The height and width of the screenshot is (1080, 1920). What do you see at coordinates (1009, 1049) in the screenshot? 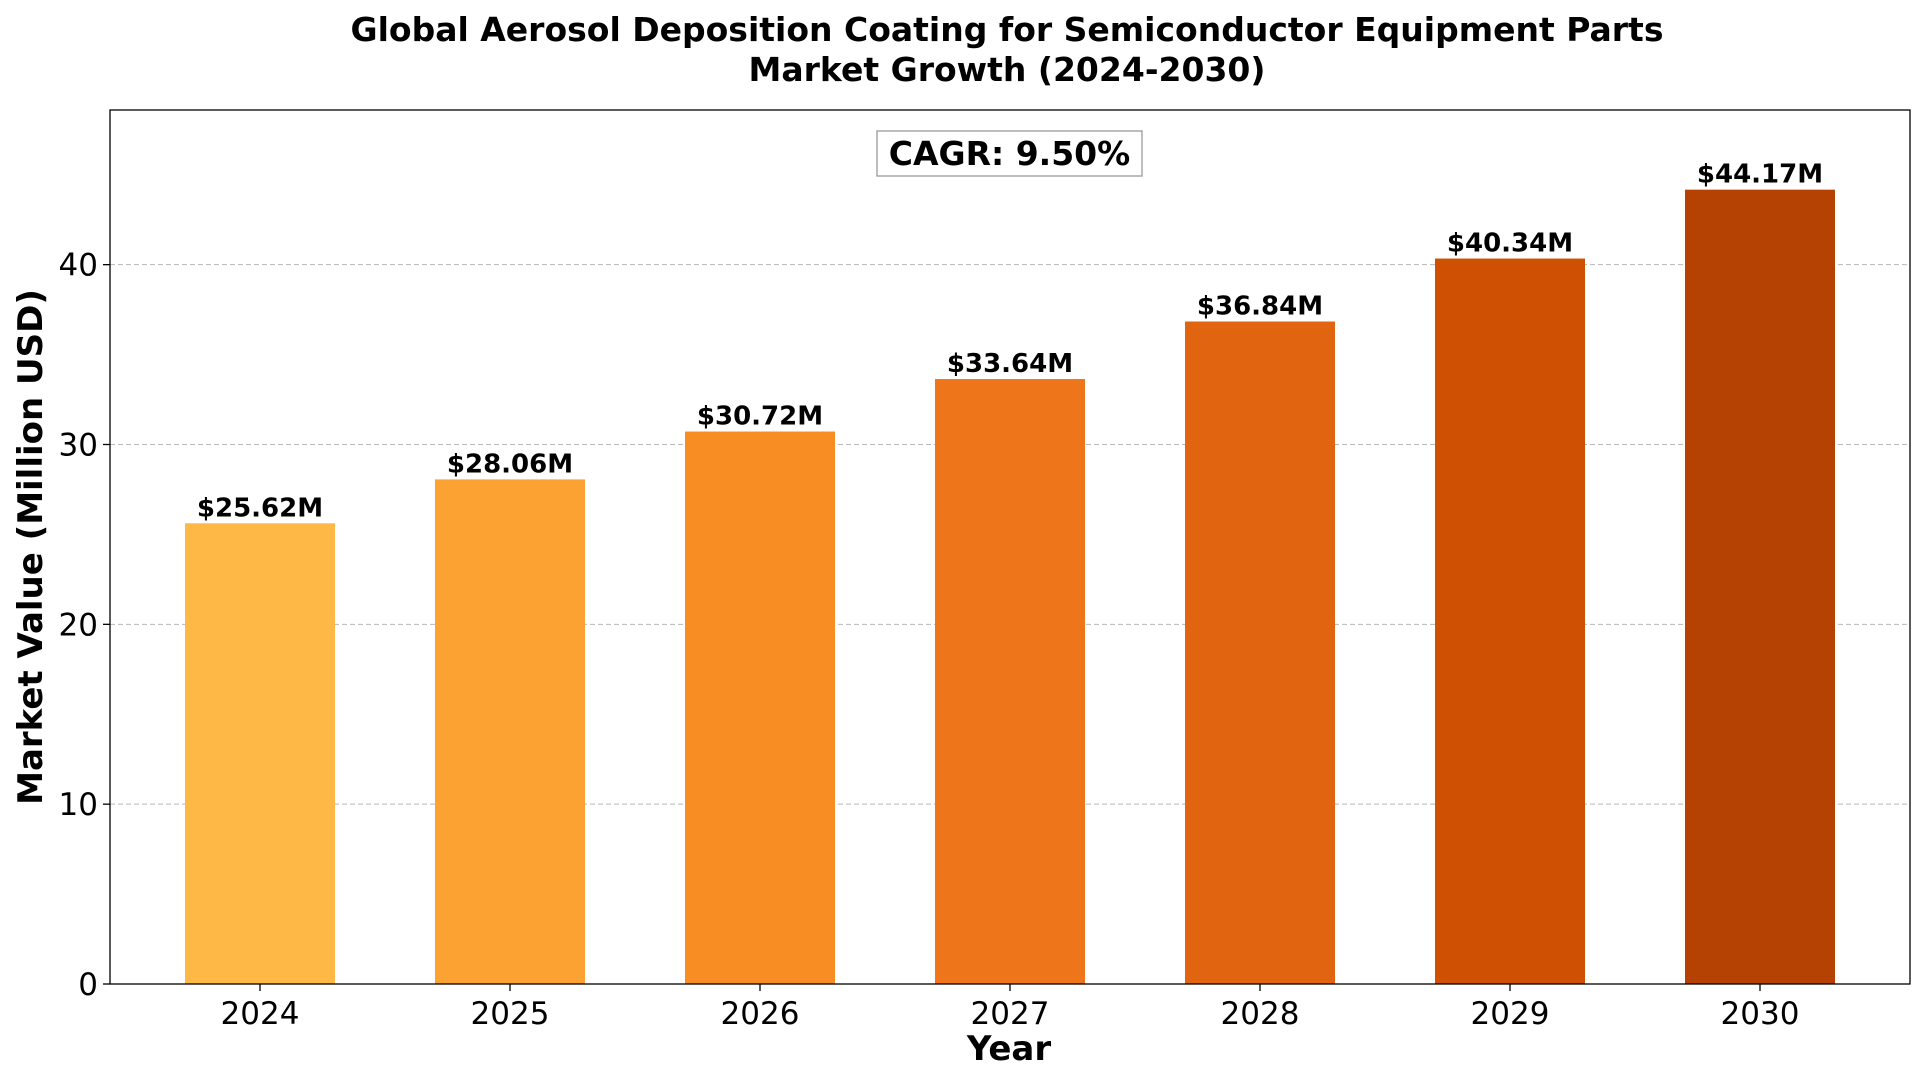
I see `x-axis-label: Year` at bounding box center [1009, 1049].